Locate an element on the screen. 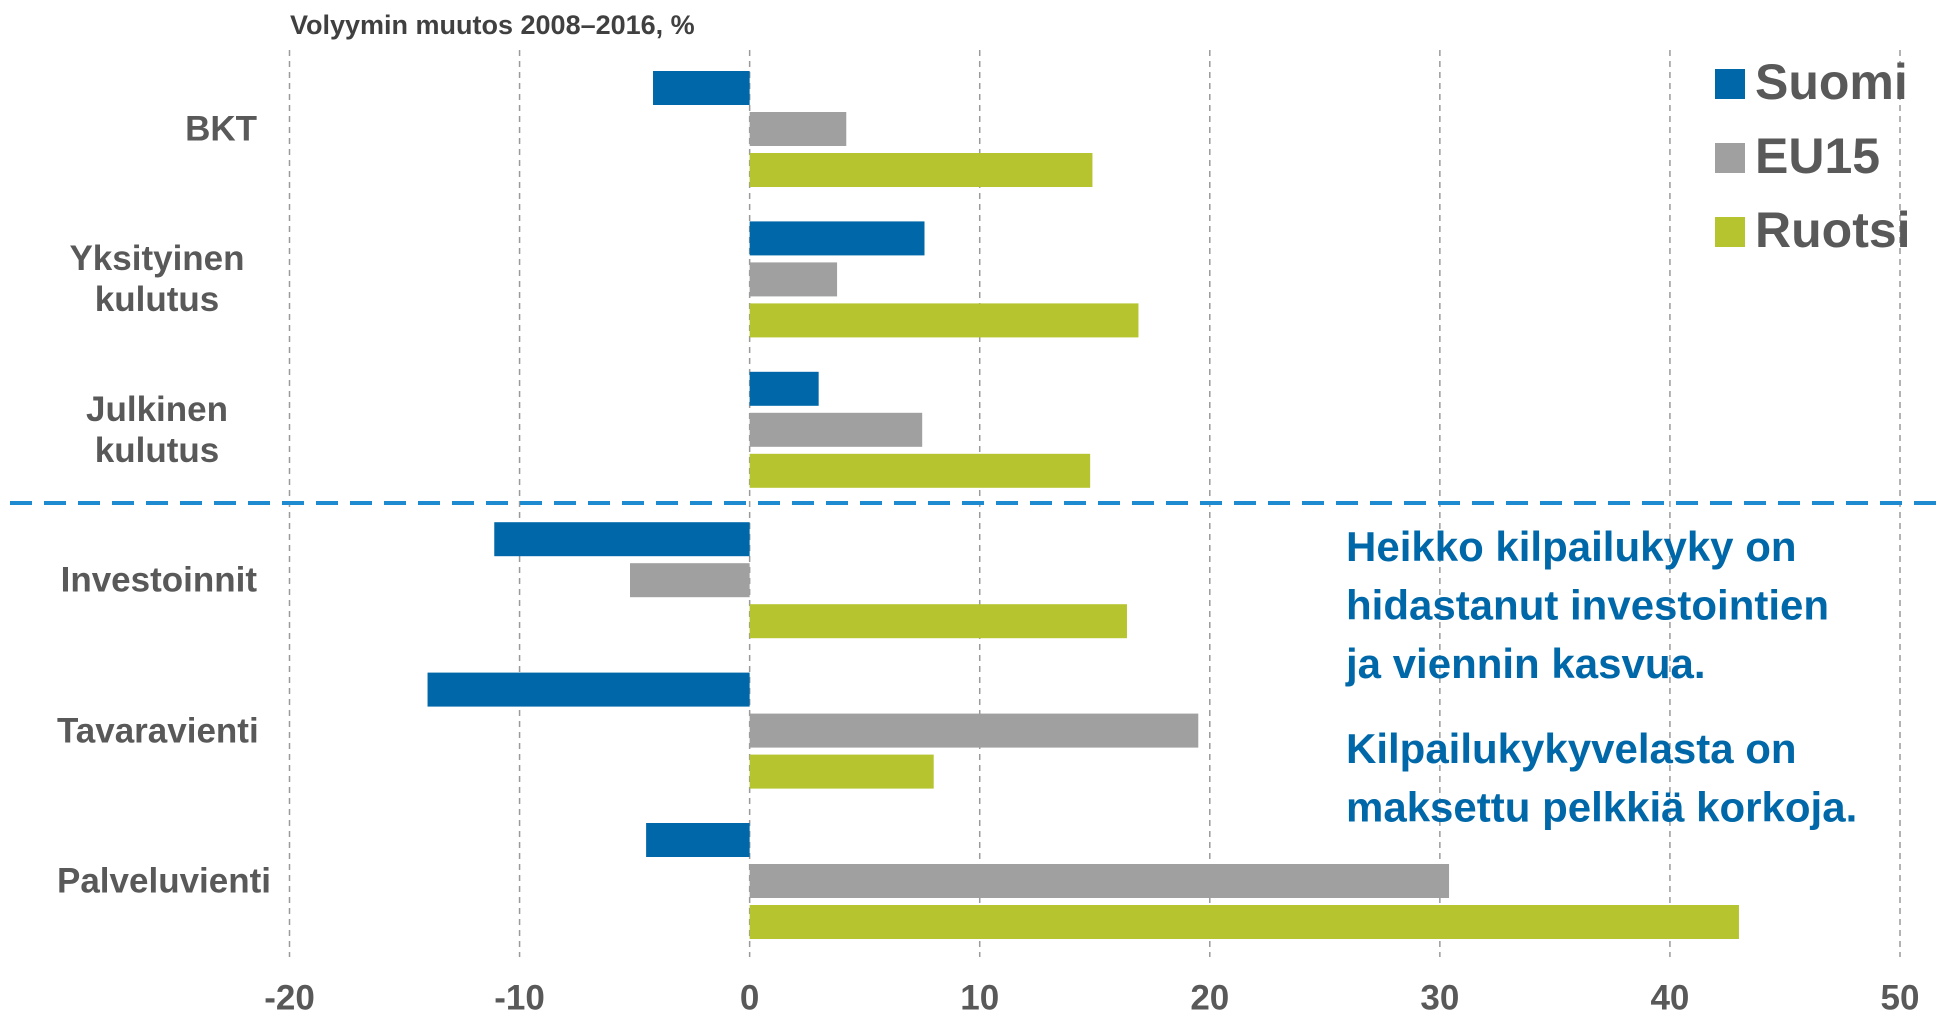  category-label-box: Julkinen kulutus is located at coordinates (157, 430).